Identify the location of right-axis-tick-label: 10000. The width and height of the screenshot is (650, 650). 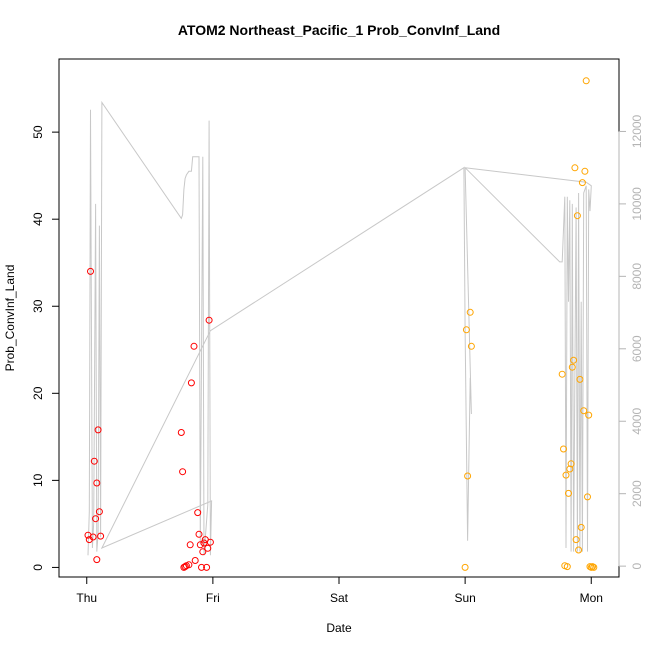
(637, 204).